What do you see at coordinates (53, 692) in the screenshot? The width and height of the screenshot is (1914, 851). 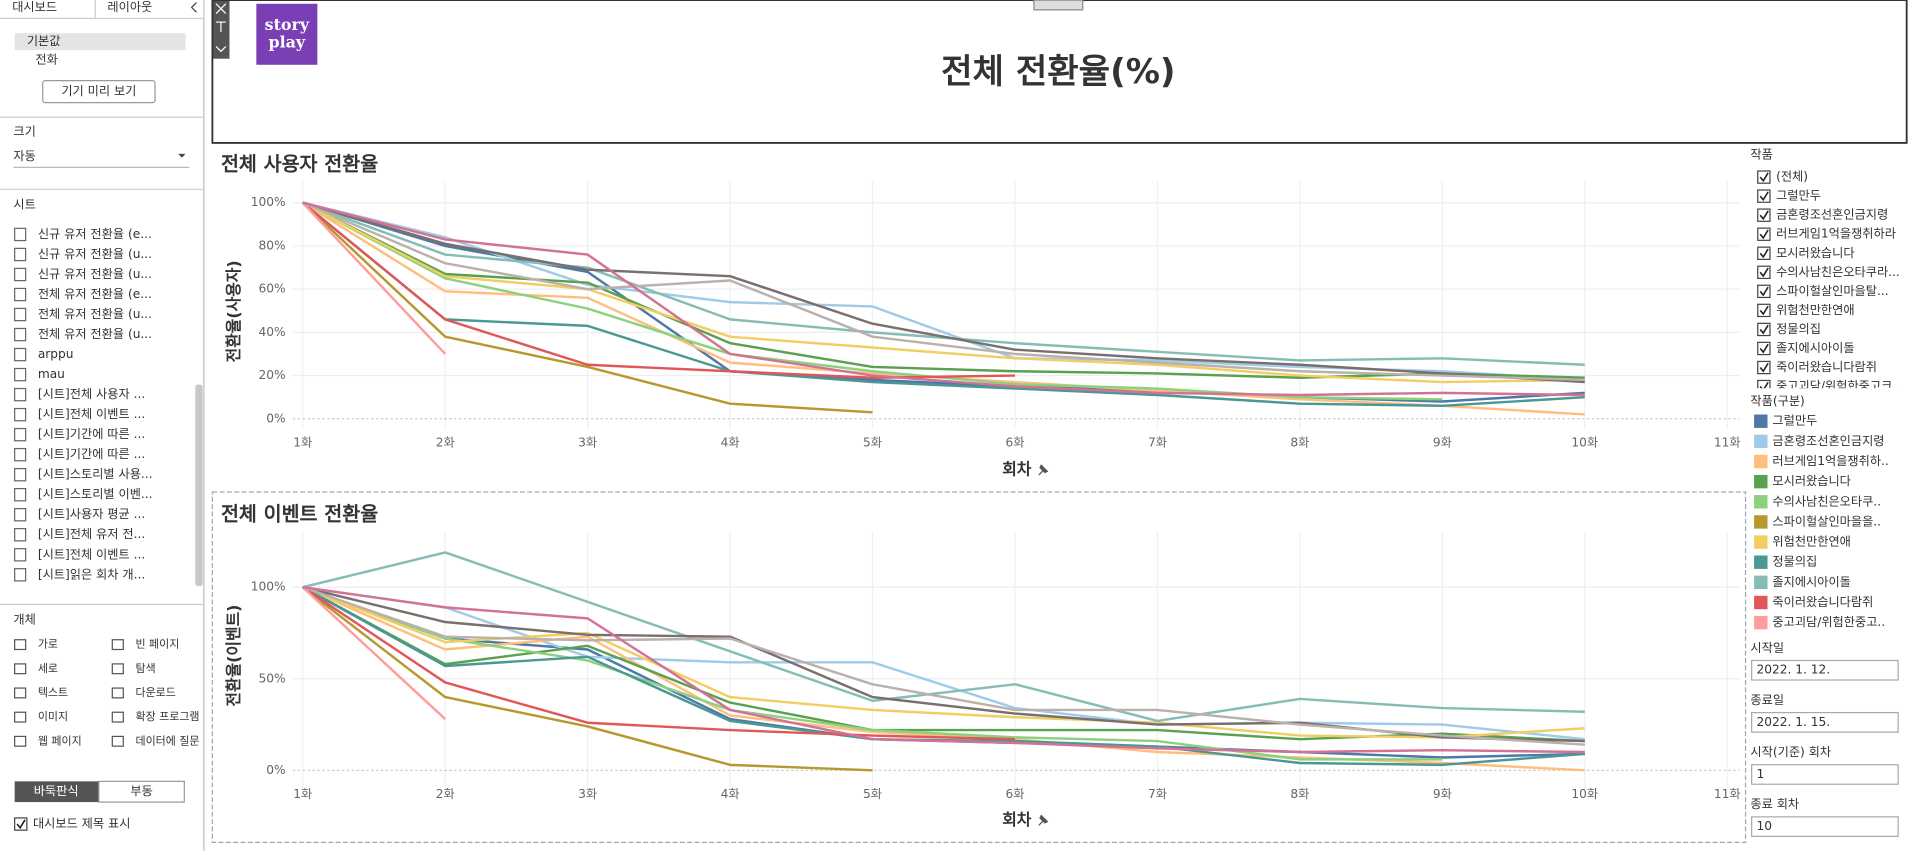 I see `object-item: 텍스트` at bounding box center [53, 692].